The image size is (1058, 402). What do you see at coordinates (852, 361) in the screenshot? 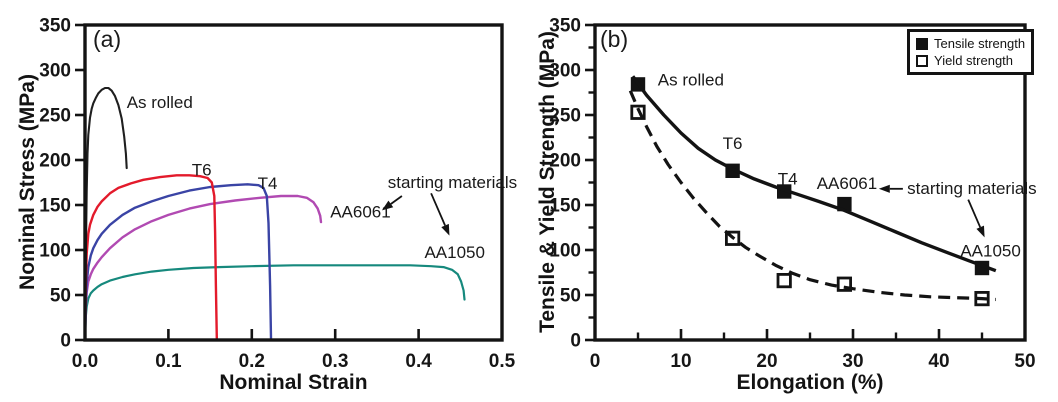
I see `x-tick-label: 30` at bounding box center [852, 361].